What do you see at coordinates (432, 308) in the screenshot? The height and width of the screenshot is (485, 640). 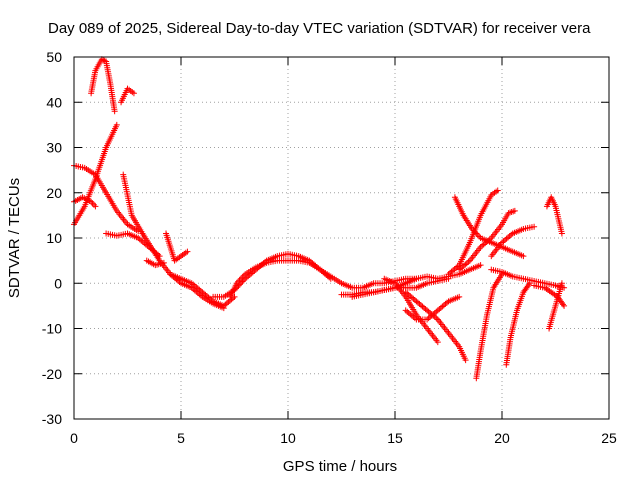 I see `series-track-q` at bounding box center [432, 308].